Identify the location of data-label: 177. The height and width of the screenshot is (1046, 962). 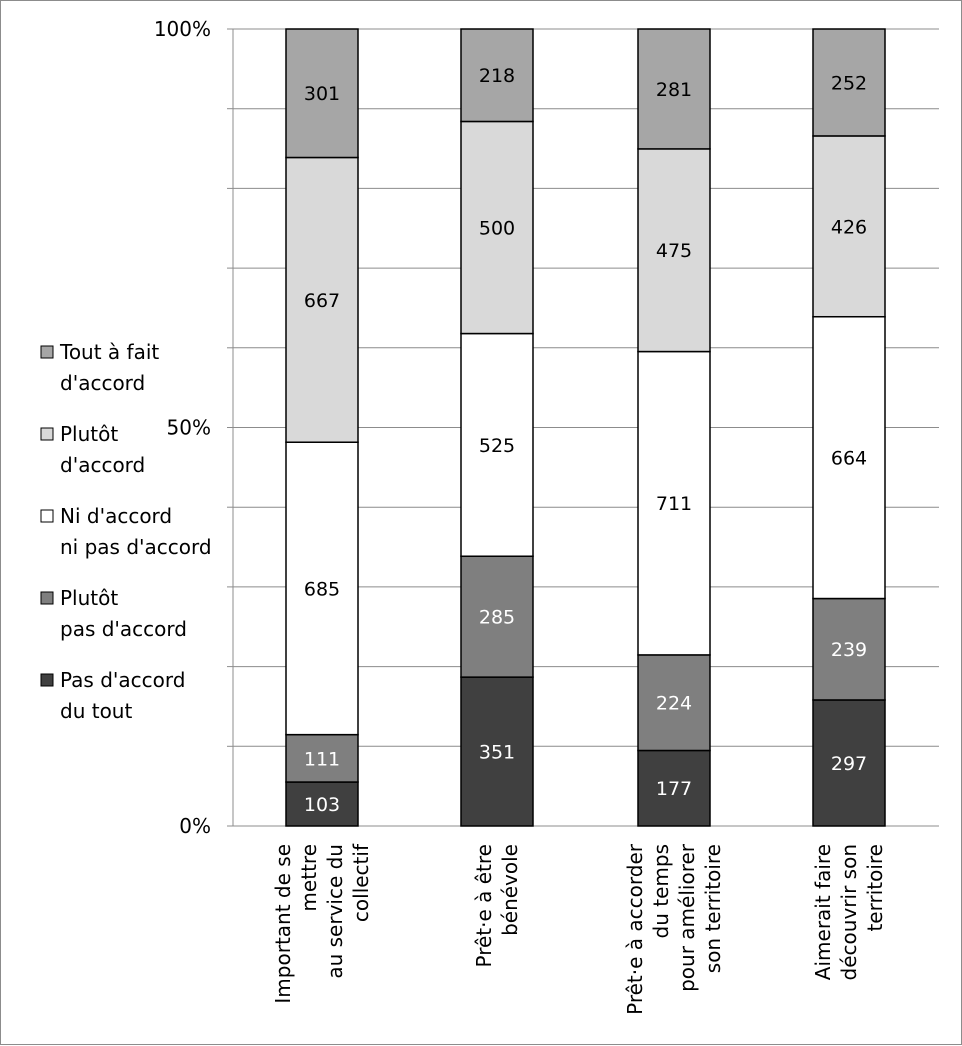
(674, 789).